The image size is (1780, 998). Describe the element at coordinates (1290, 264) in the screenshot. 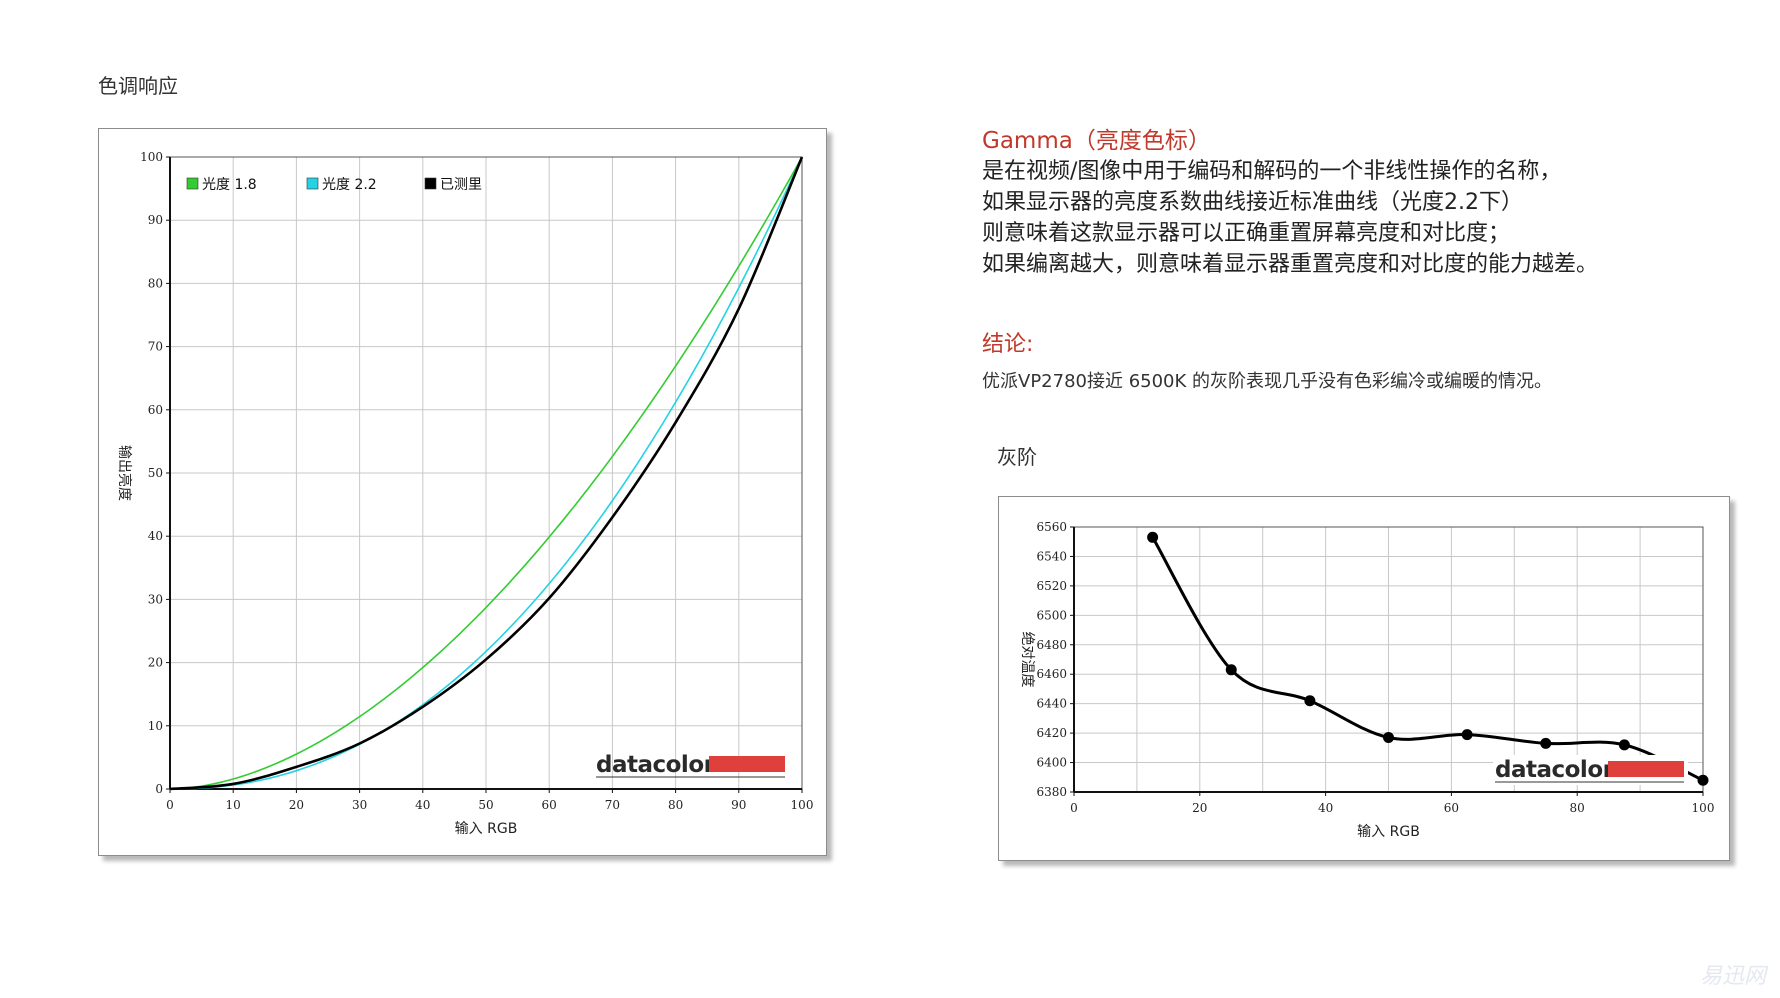

I see `description-line: 如果编离越大，则意味着显示器重置亮度和对比度的能力越差。` at that location.